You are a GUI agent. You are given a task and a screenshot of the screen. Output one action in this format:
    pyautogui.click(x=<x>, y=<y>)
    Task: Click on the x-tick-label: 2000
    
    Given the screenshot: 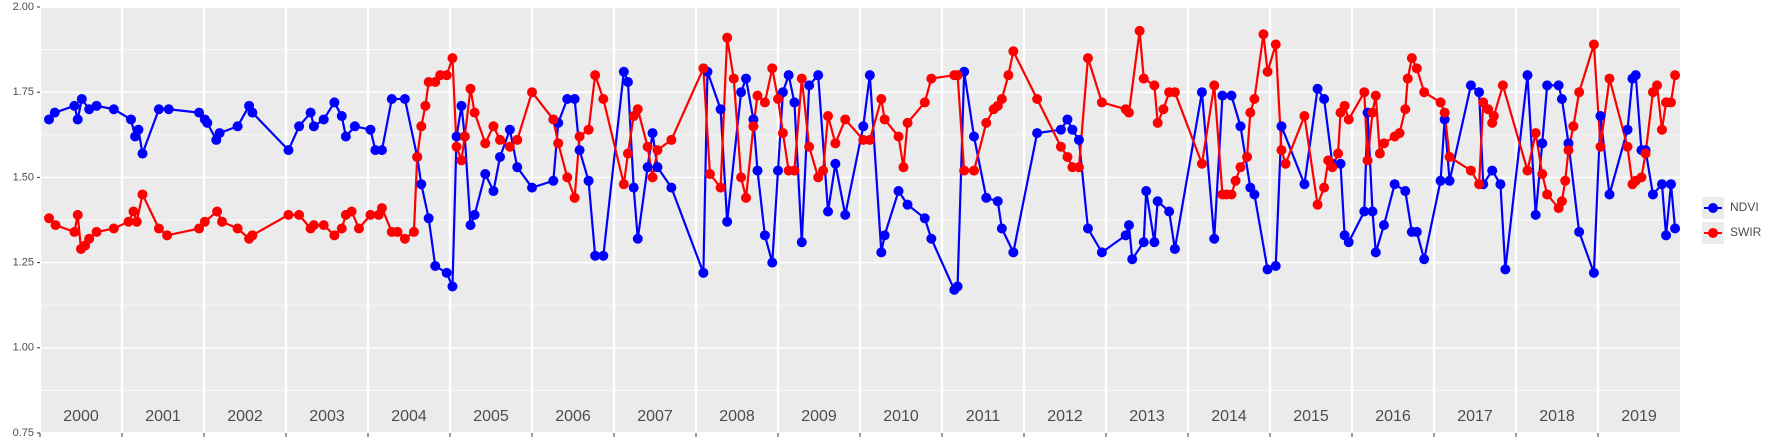 What is the action you would take?
    pyautogui.click(x=81, y=416)
    